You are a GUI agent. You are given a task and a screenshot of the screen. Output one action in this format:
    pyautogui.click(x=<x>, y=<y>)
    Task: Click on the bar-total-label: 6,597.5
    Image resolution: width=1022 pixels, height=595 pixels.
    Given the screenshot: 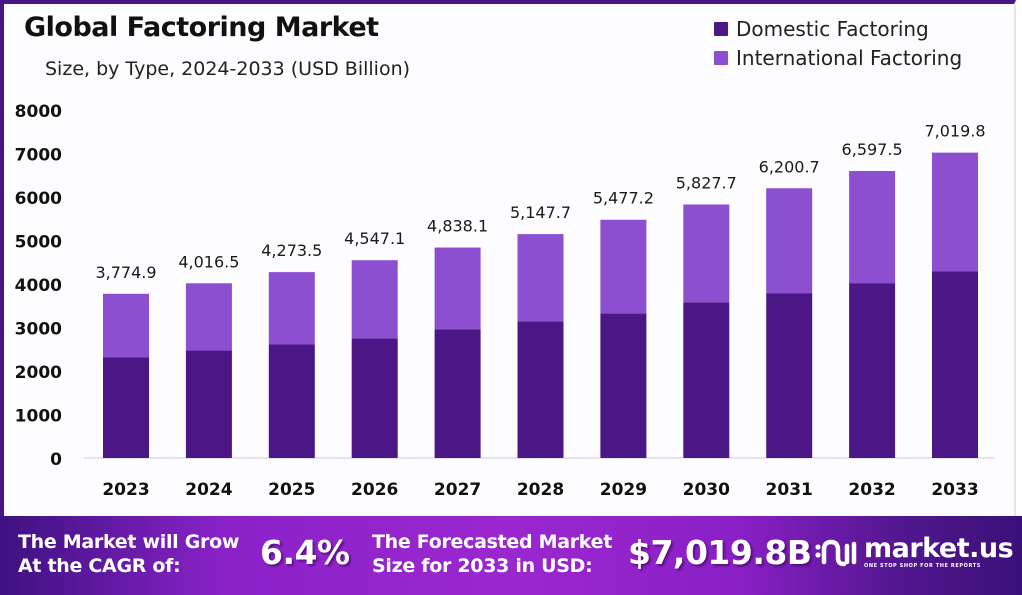 What is the action you would take?
    pyautogui.click(x=872, y=149)
    